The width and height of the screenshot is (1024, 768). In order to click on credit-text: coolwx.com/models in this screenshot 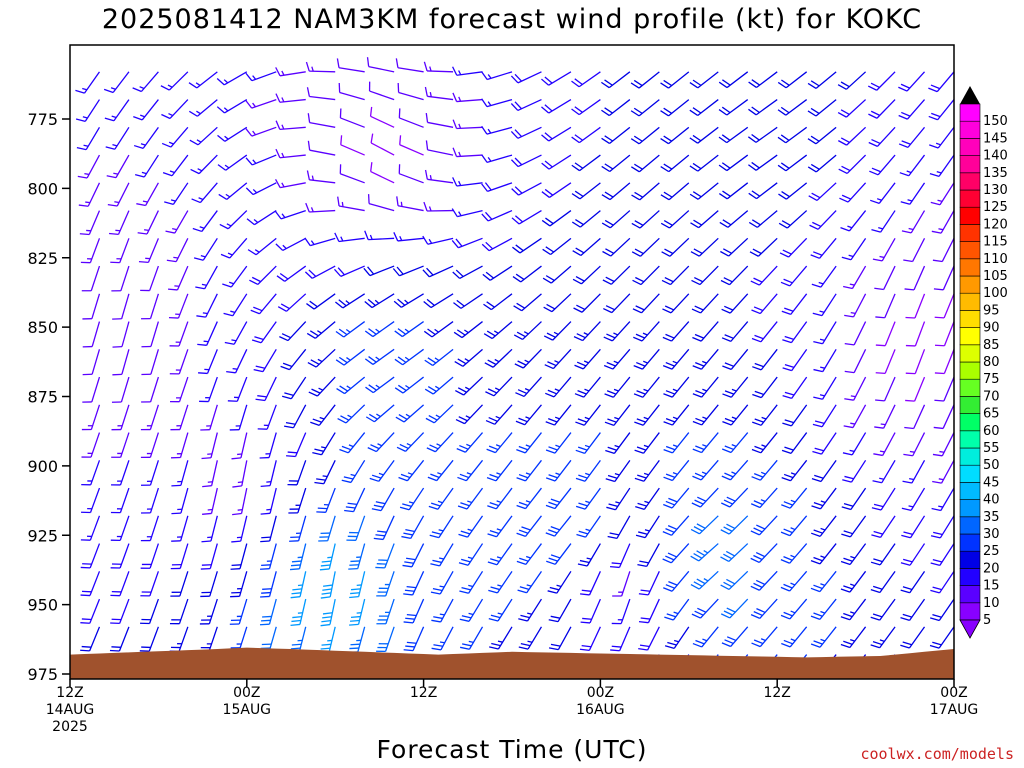, I will do `click(937, 754)`.